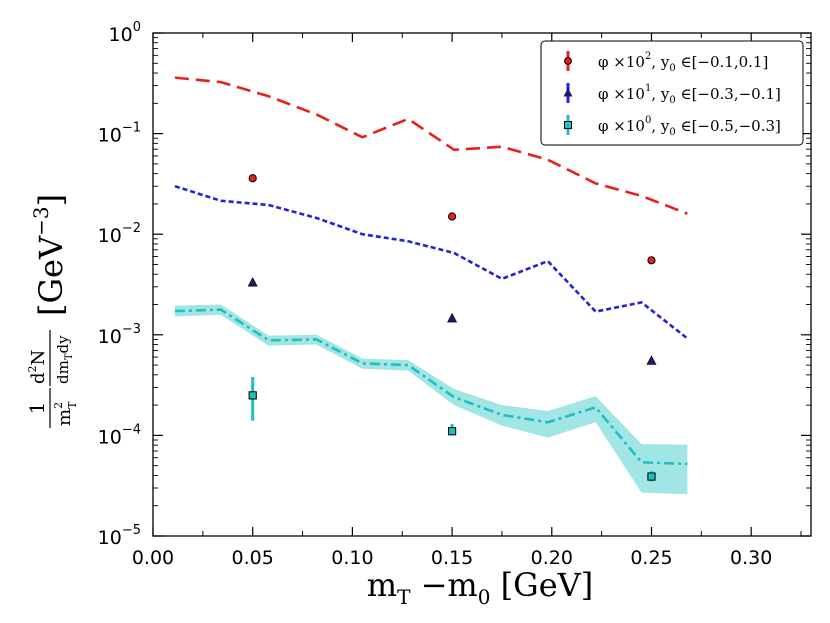  I want to click on y-label-num: d2N, so click(37, 367).